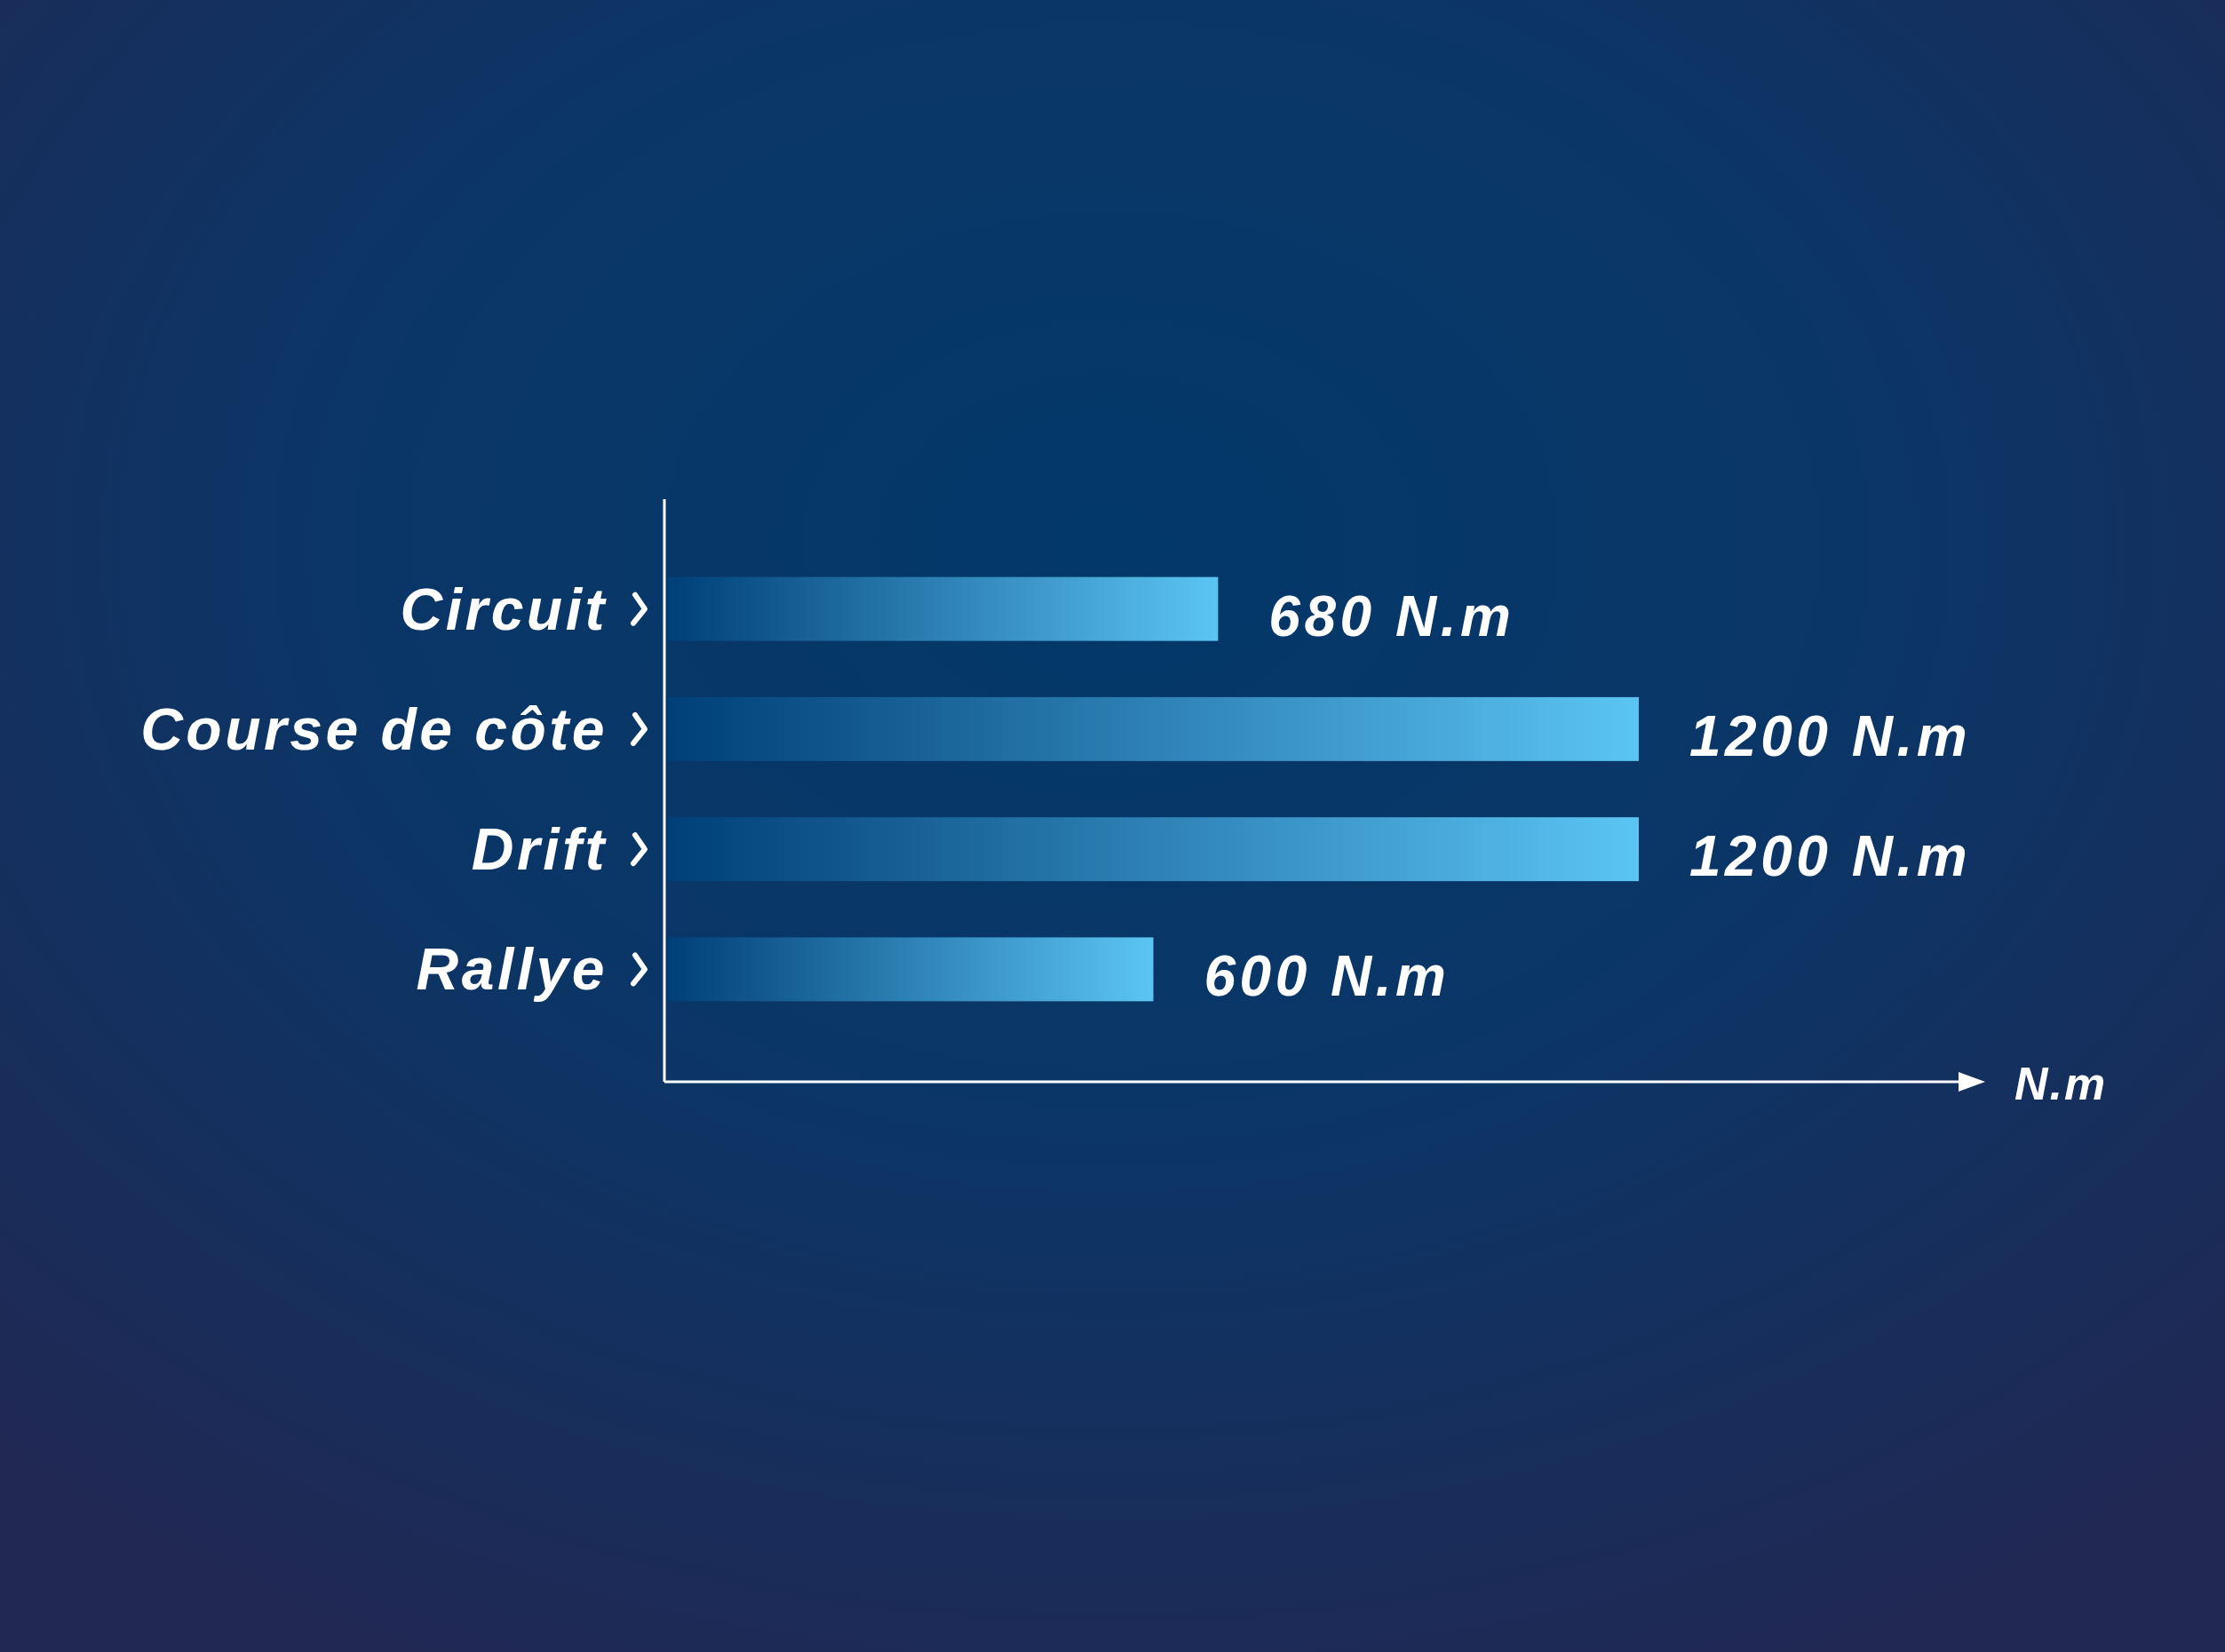  Describe the element at coordinates (374, 728) in the screenshot. I see `y-tick-label: Course de côte` at that location.